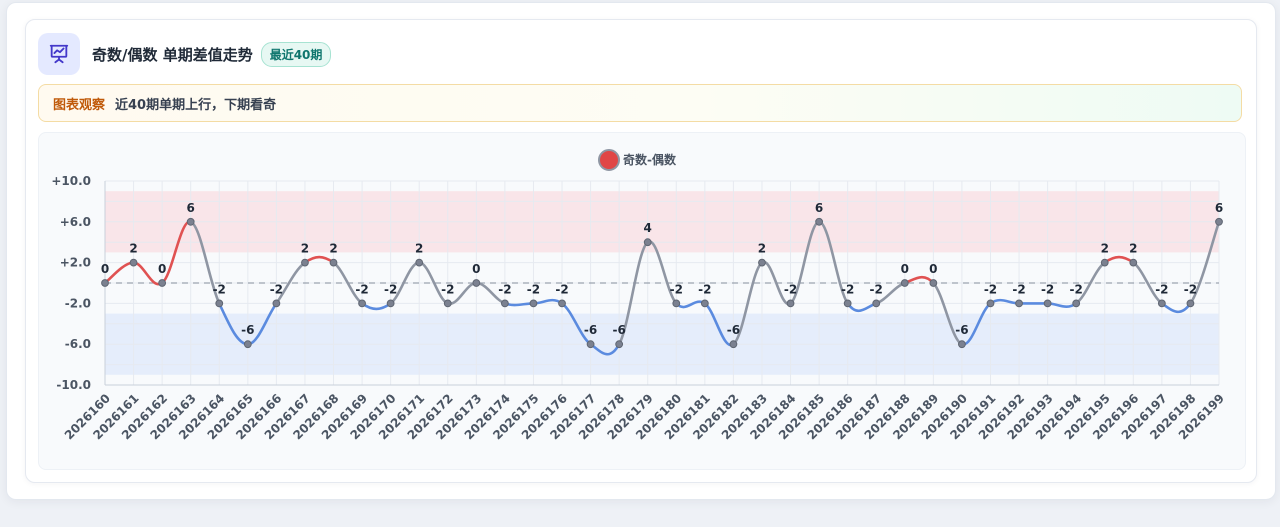  I want to click on y-tick-label: -2.0, so click(78, 303).